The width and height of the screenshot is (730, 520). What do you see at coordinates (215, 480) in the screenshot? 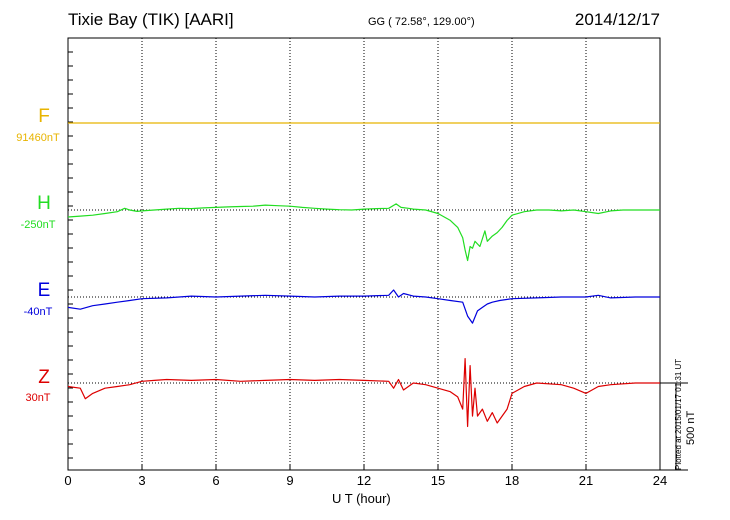
I see `x-tick-label: 6` at bounding box center [215, 480].